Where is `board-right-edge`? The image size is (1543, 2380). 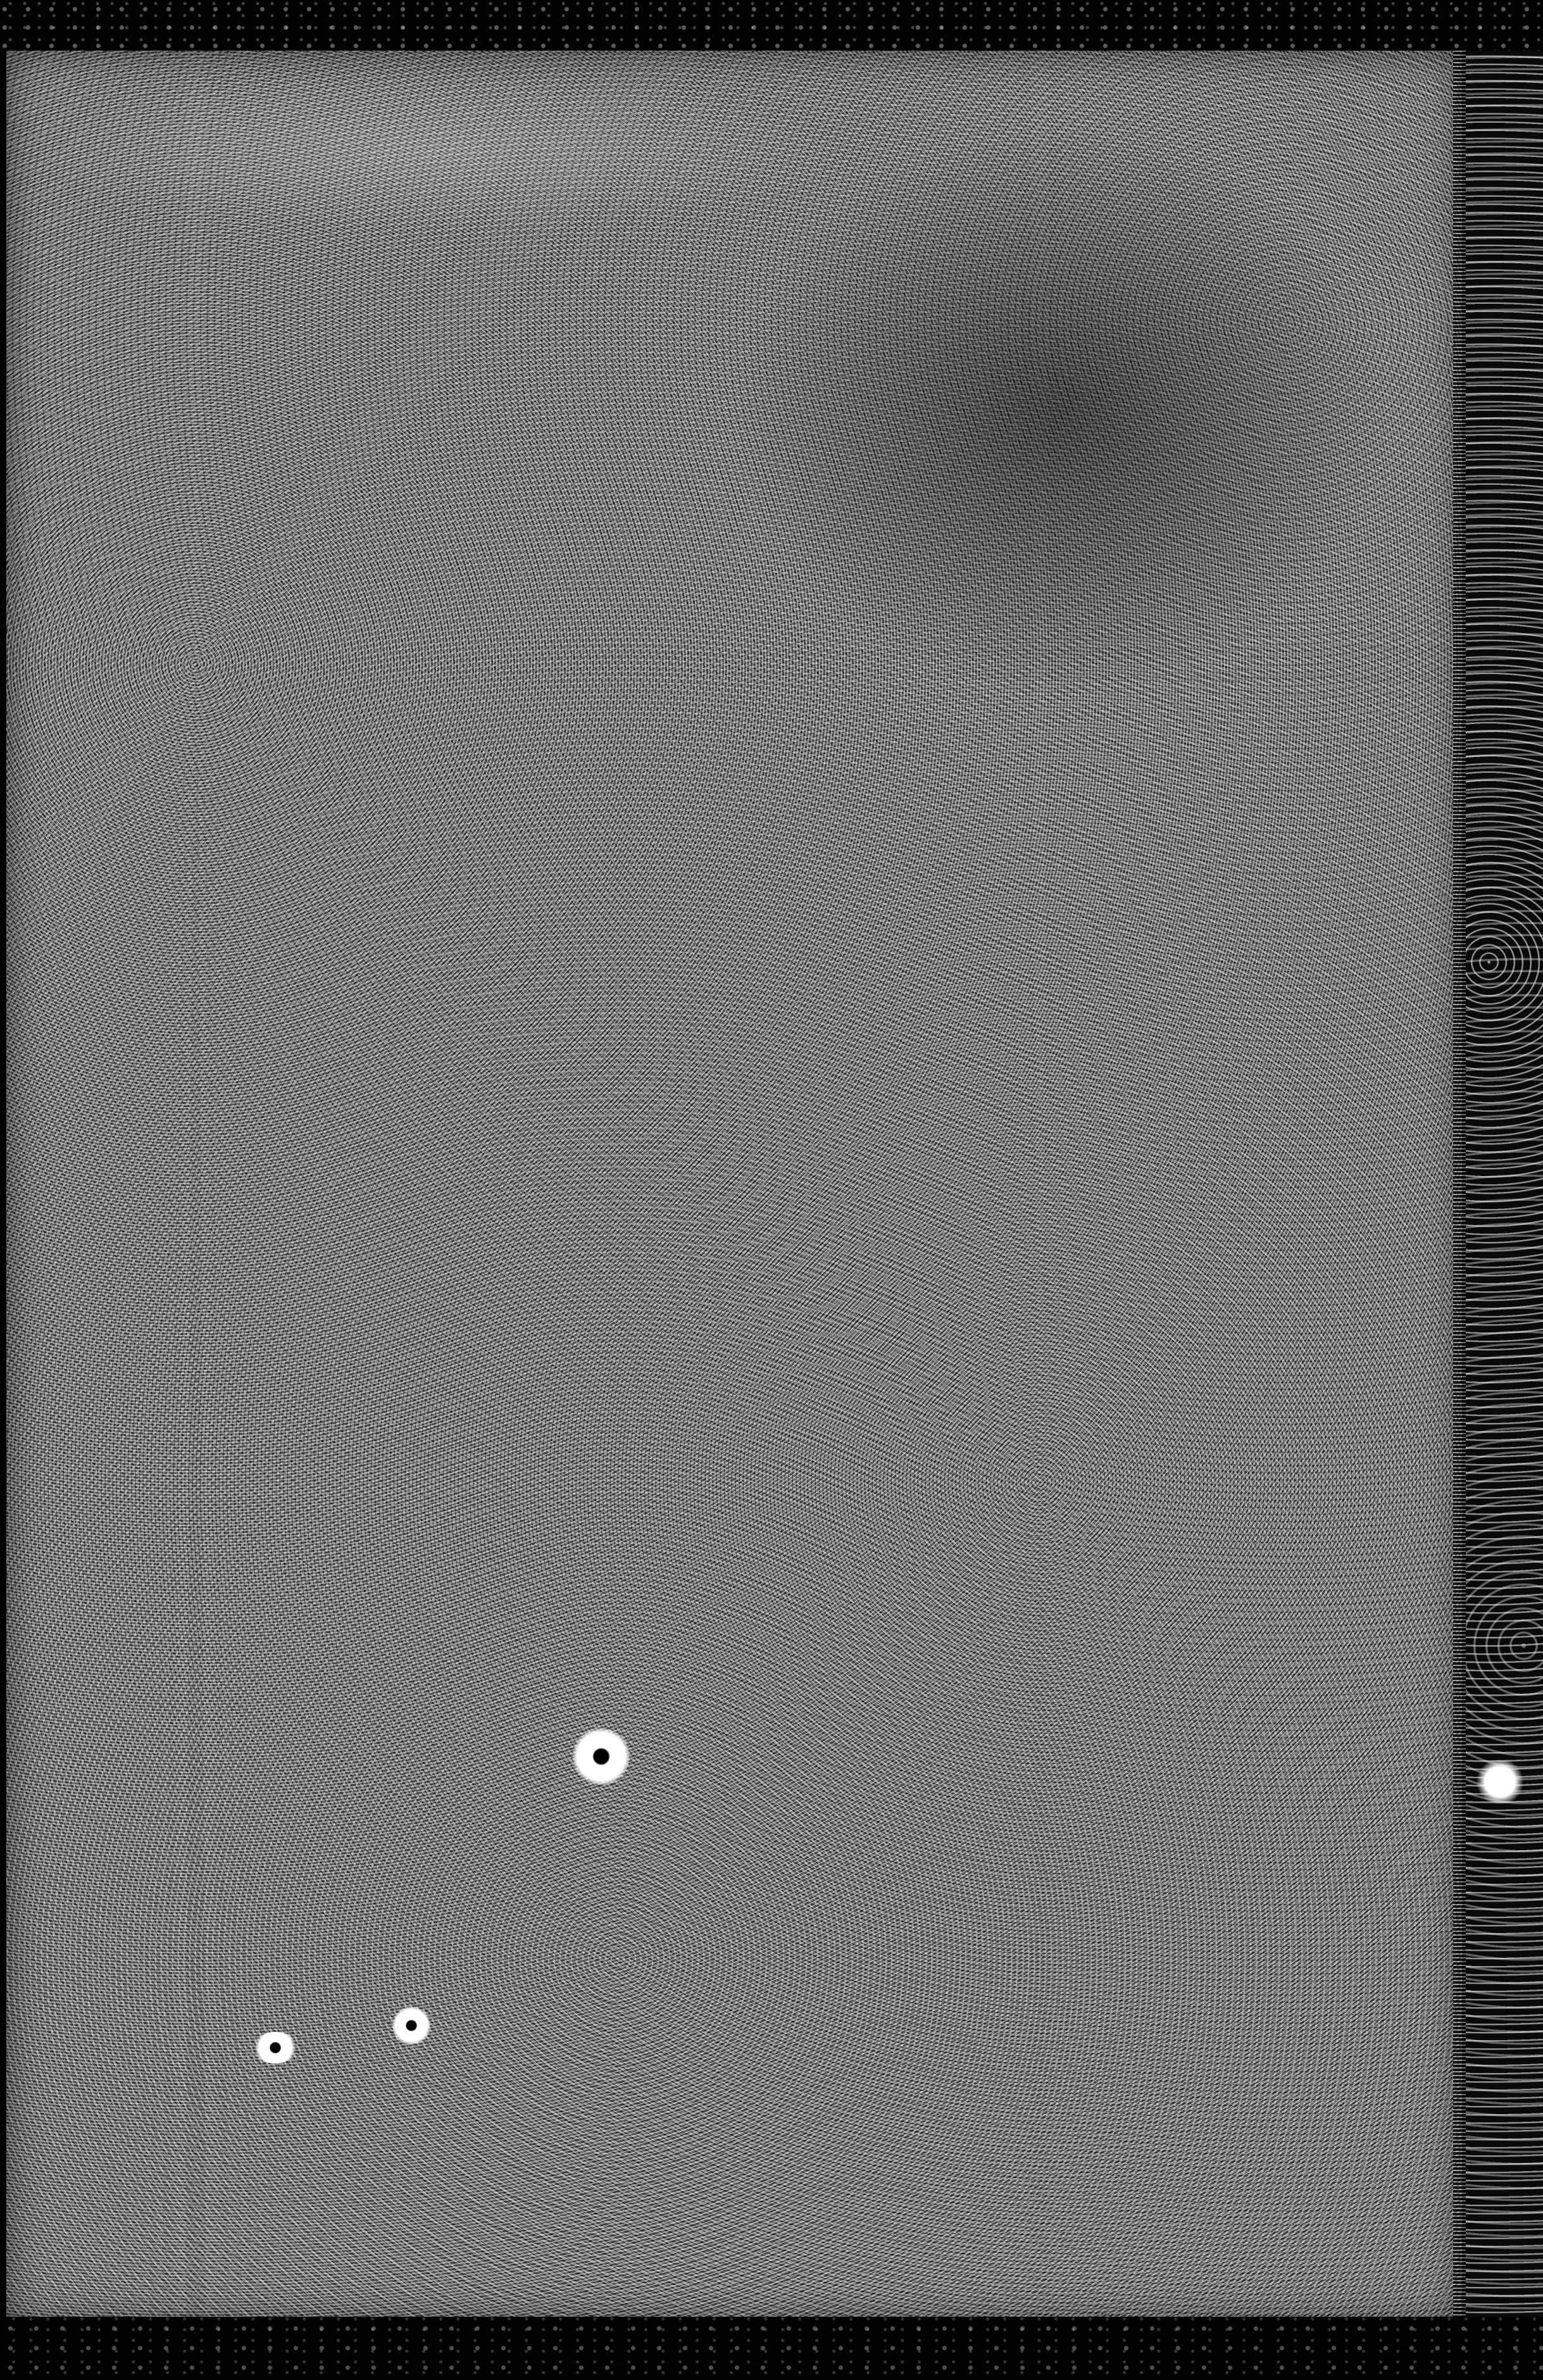 board-right-edge is located at coordinates (1460, 1187).